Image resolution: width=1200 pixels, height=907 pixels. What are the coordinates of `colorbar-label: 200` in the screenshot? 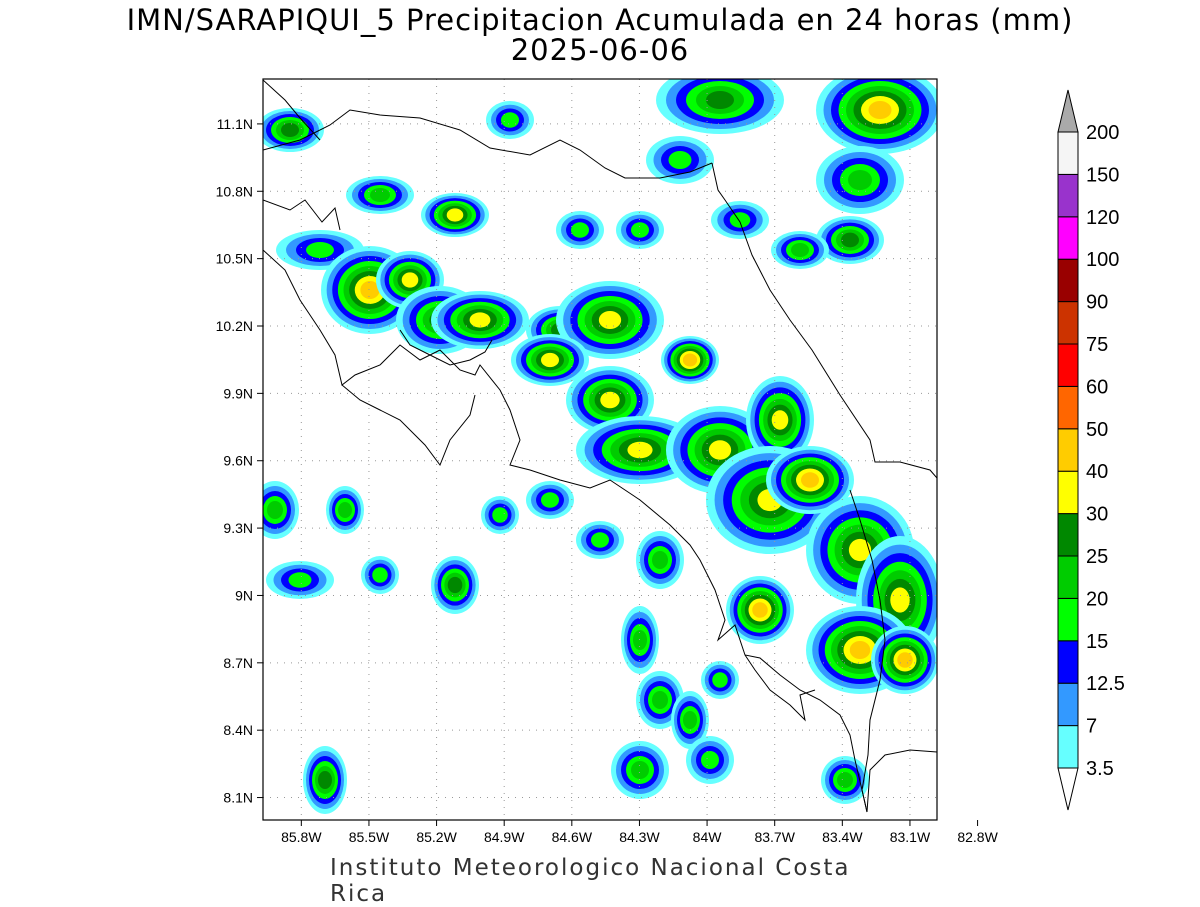 It's located at (1102, 133).